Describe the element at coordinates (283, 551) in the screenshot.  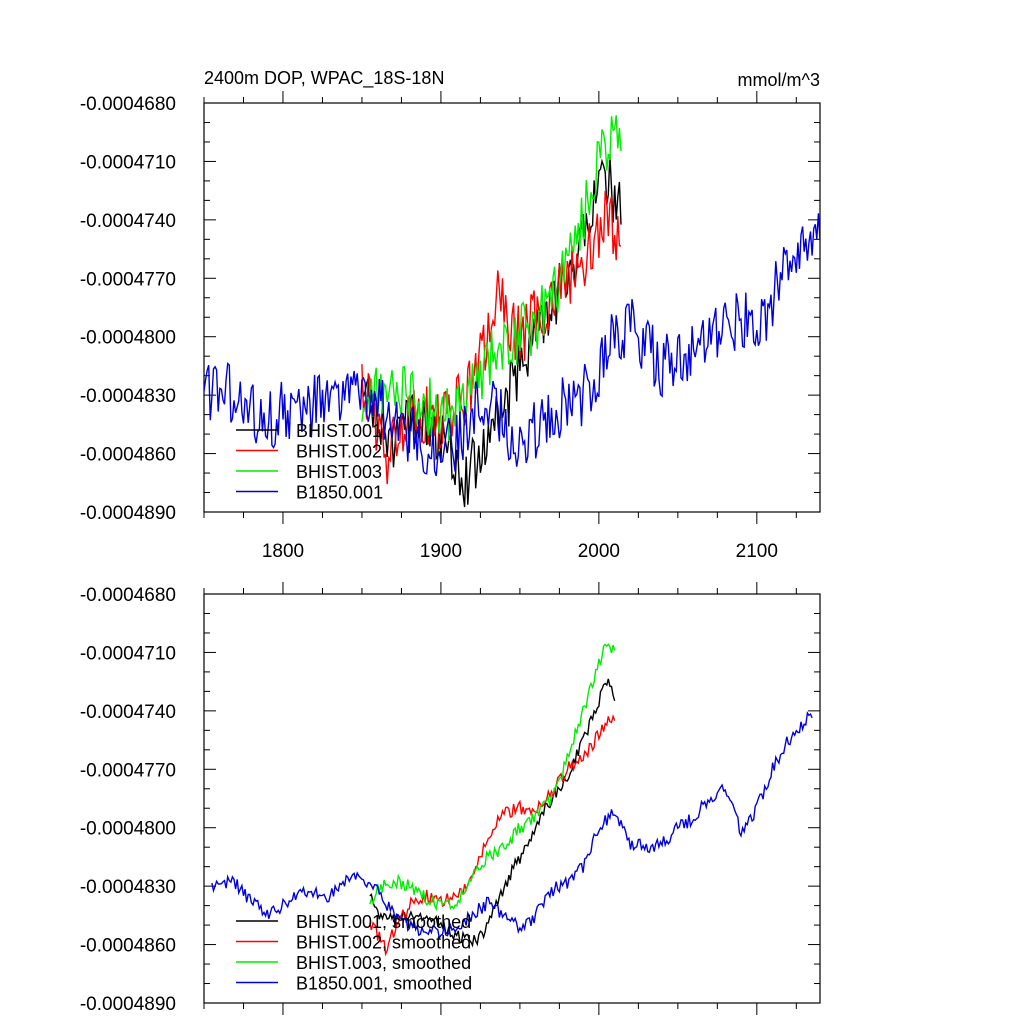
I see `x-tick-label: 1800` at that location.